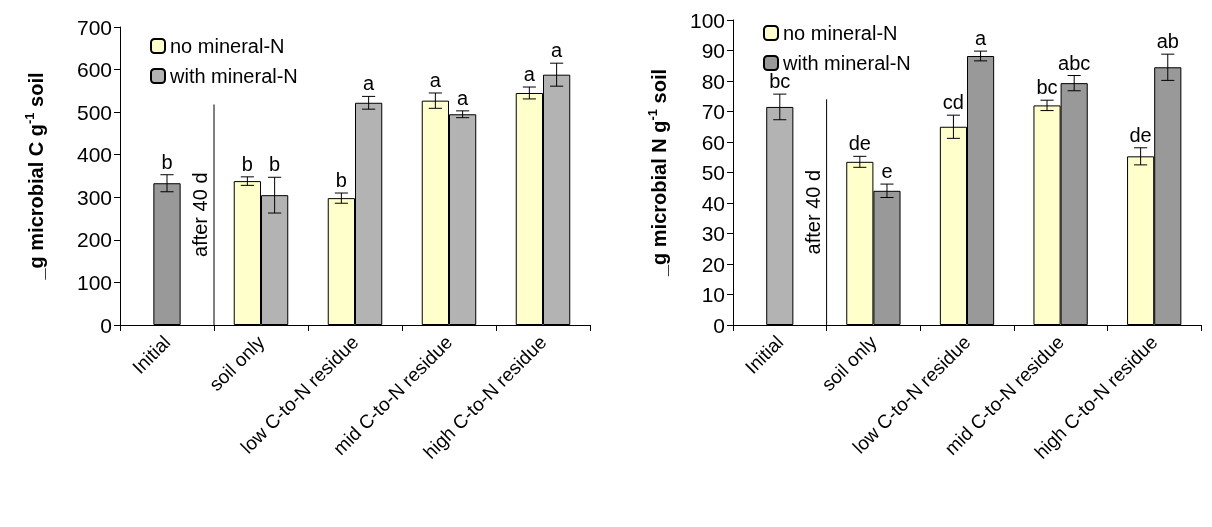 The width and height of the screenshot is (1212, 527). I want to click on y-axis-title: _g microbial C g-1 soil, so click(34, 176).